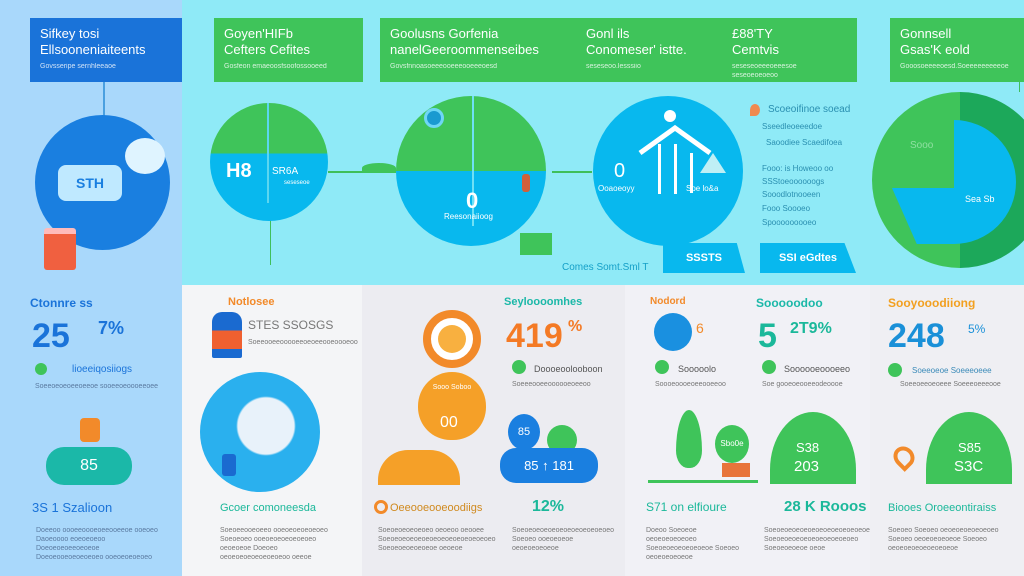  Describe the element at coordinates (662, 367) in the screenshot. I see `stat-4-item-icon` at that location.